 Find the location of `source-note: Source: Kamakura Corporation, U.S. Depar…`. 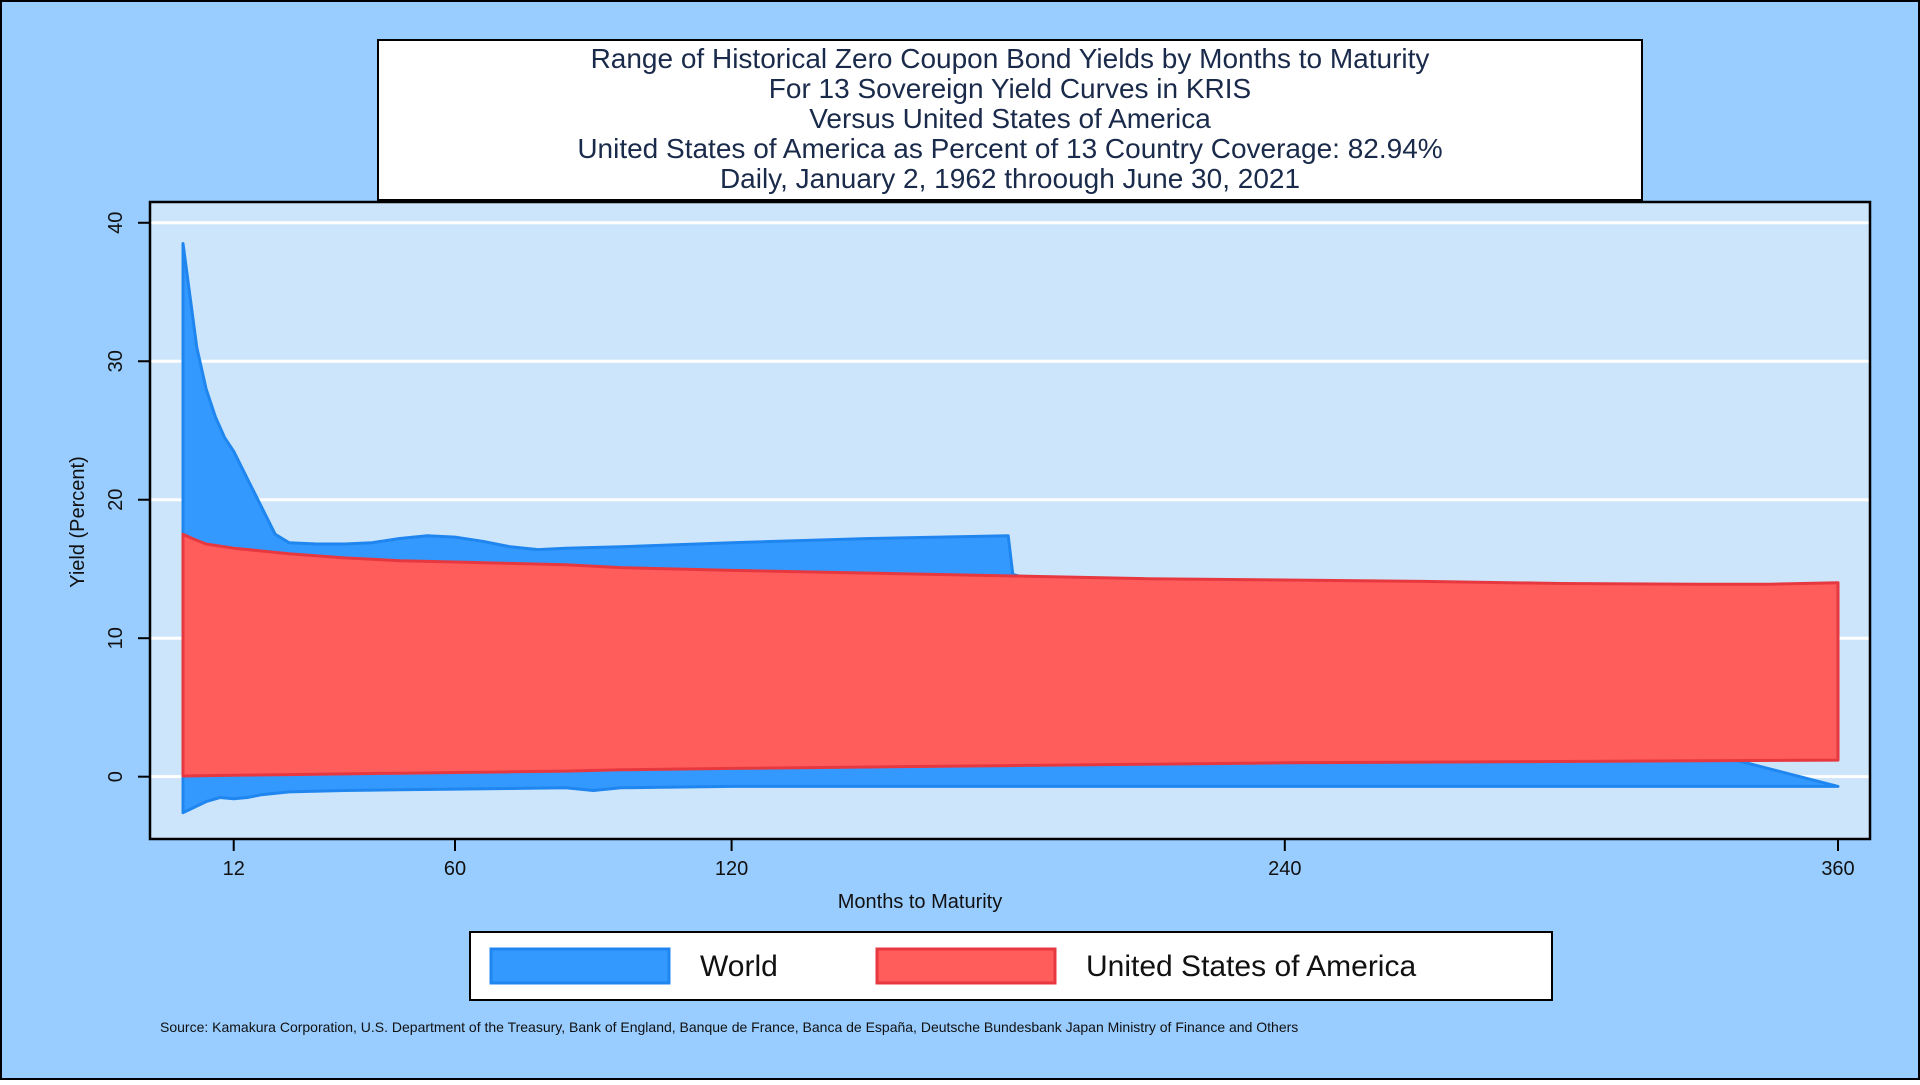

source-note: Source: Kamakura Corporation, U.S. Depar… is located at coordinates (729, 1027).